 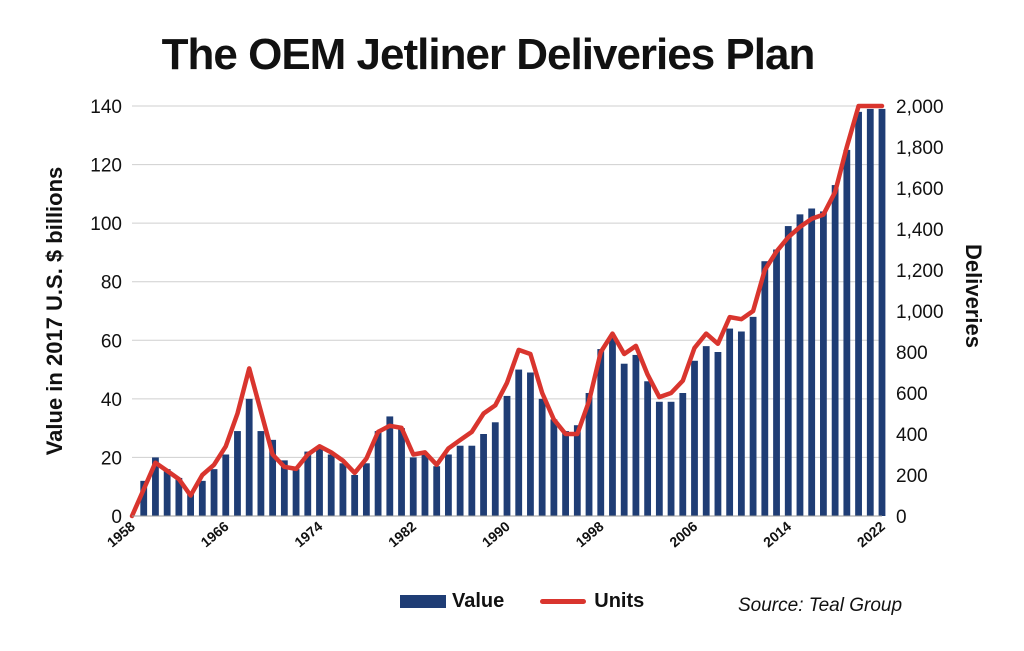 I want to click on legend-item-units: Units, so click(x=592, y=601).